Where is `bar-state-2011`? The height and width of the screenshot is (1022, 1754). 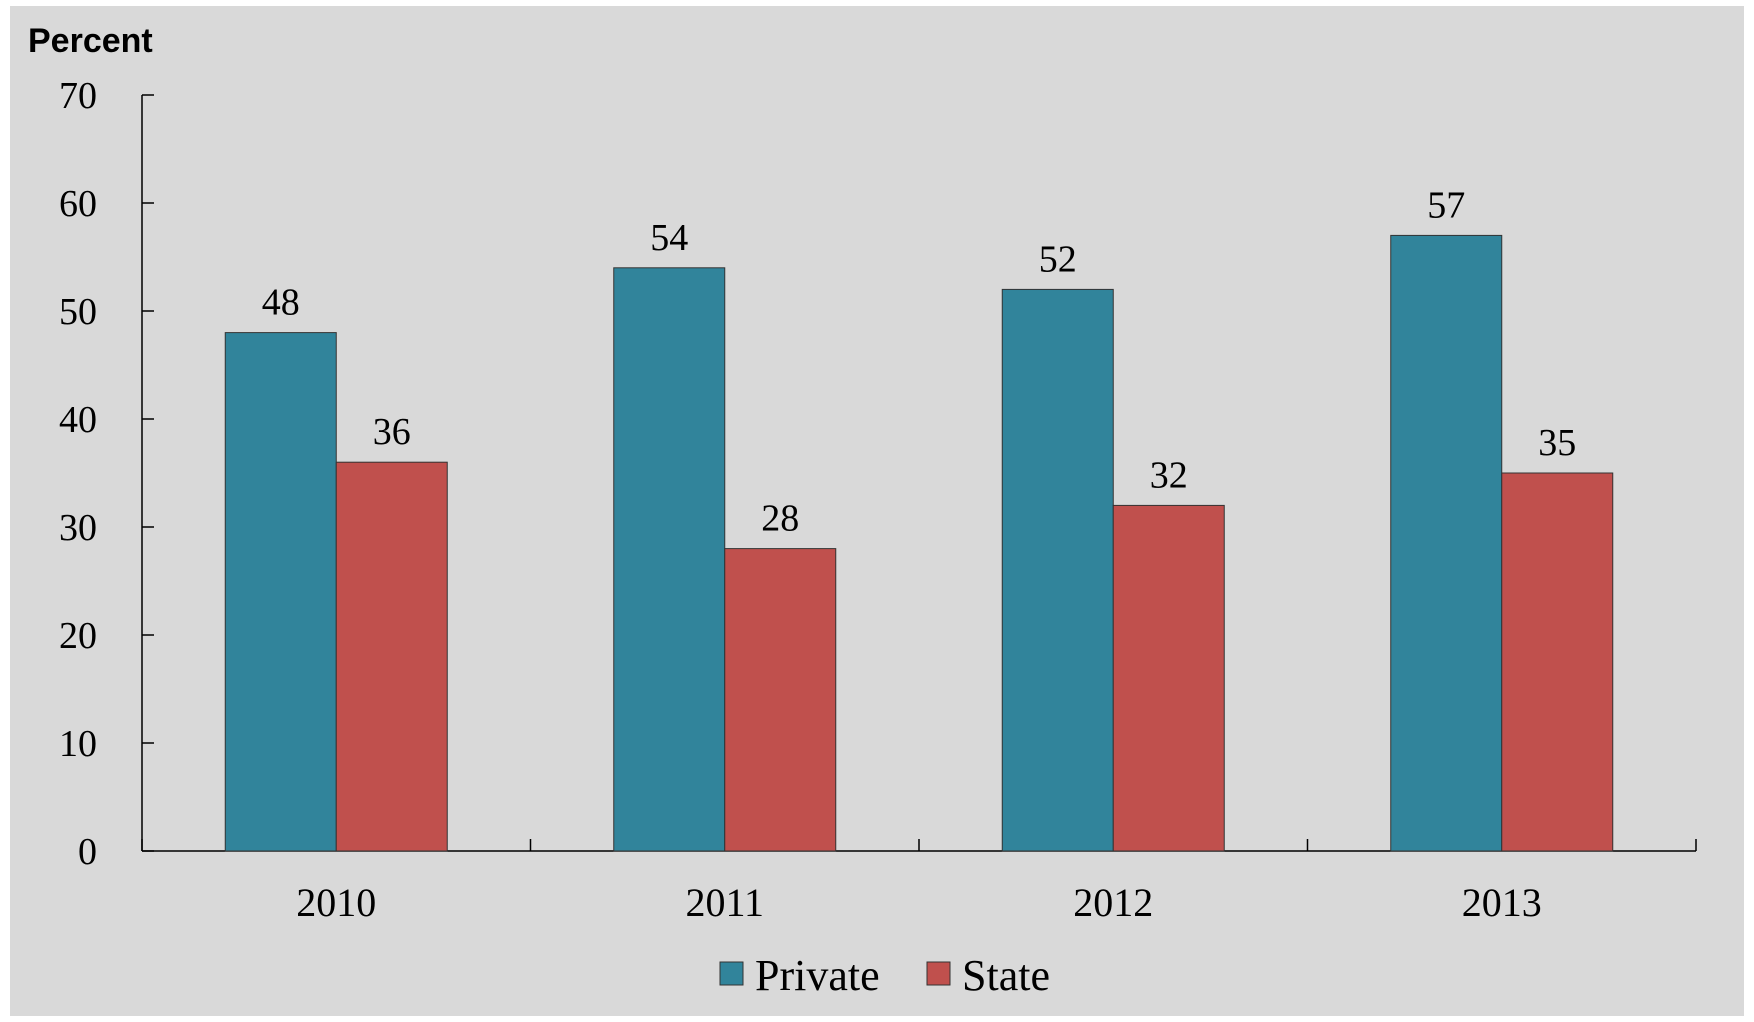
bar-state-2011 is located at coordinates (780, 700).